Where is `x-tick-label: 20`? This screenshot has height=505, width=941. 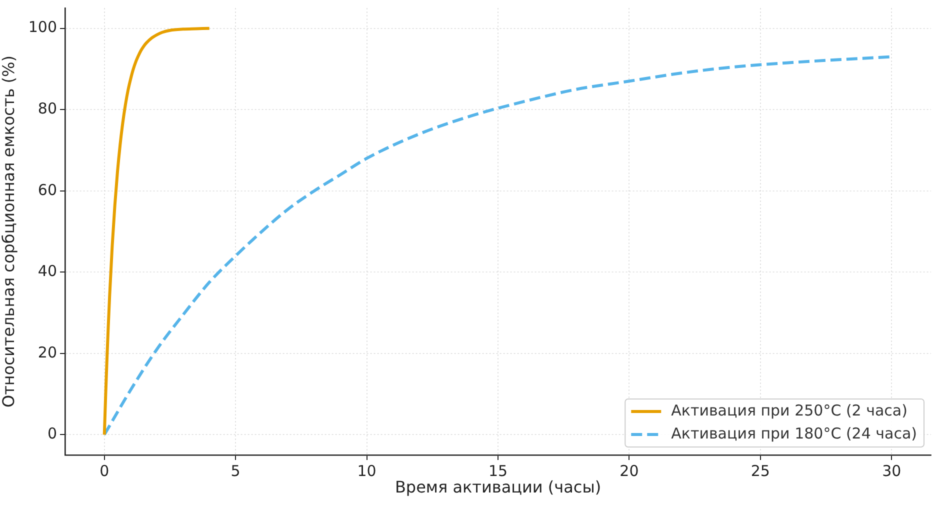 x-tick-label: 20 is located at coordinates (629, 471).